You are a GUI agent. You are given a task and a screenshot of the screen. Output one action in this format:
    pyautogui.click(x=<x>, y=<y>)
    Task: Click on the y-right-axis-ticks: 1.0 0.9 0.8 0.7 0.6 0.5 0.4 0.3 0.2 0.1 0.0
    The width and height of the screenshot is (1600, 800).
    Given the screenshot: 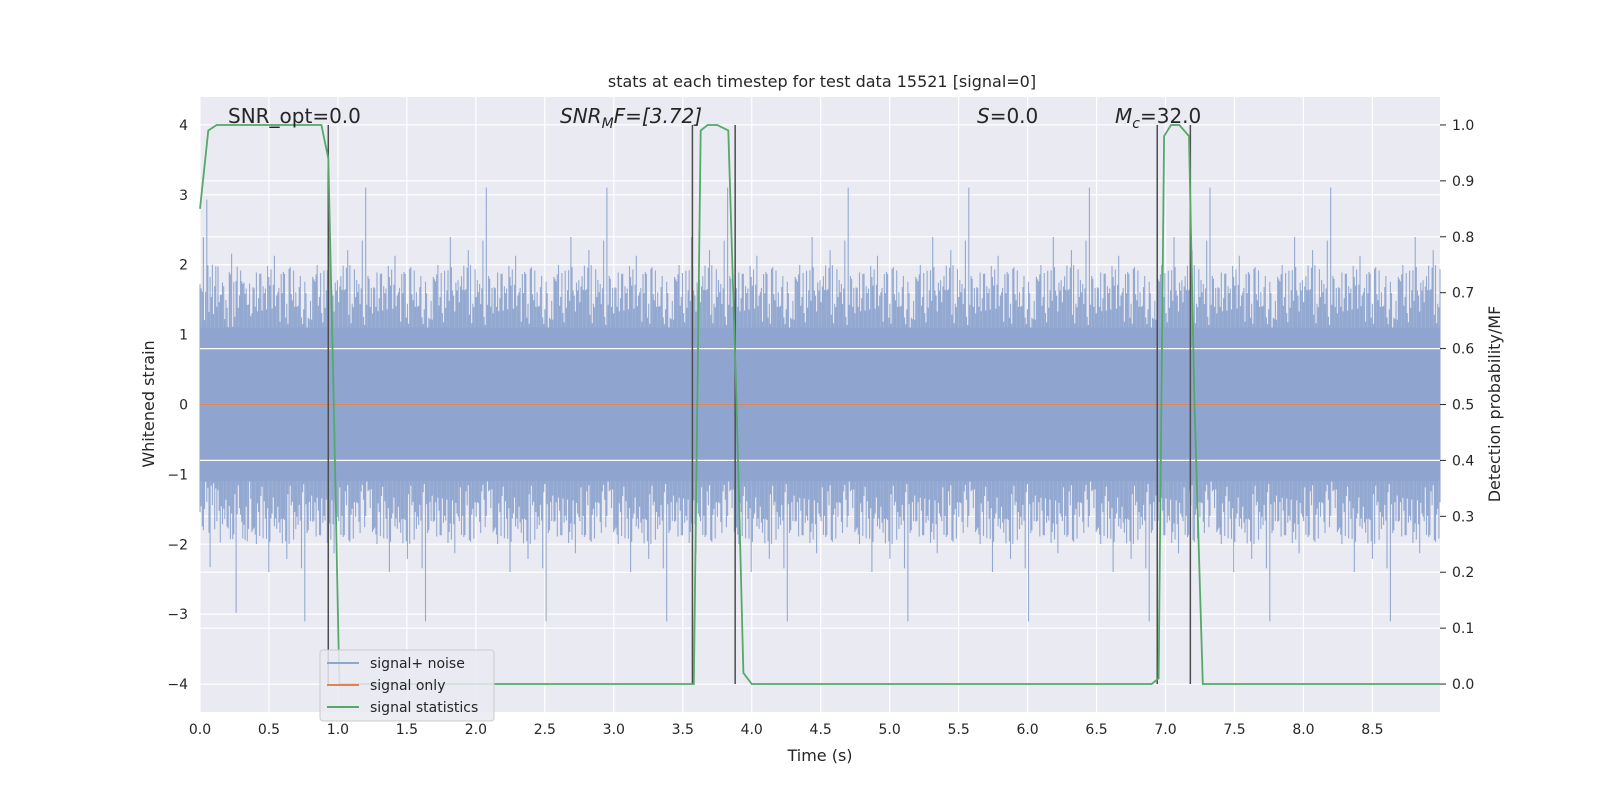 What is the action you would take?
    pyautogui.click(x=1457, y=405)
    